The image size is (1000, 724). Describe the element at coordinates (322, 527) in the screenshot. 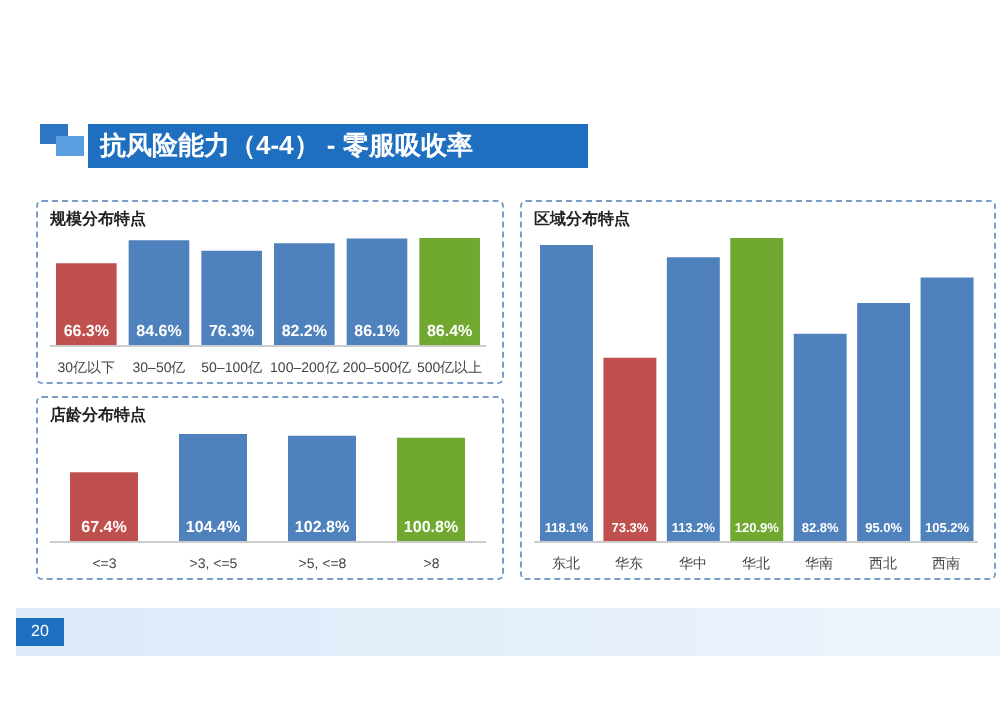

I see `data-label: 102.8%` at that location.